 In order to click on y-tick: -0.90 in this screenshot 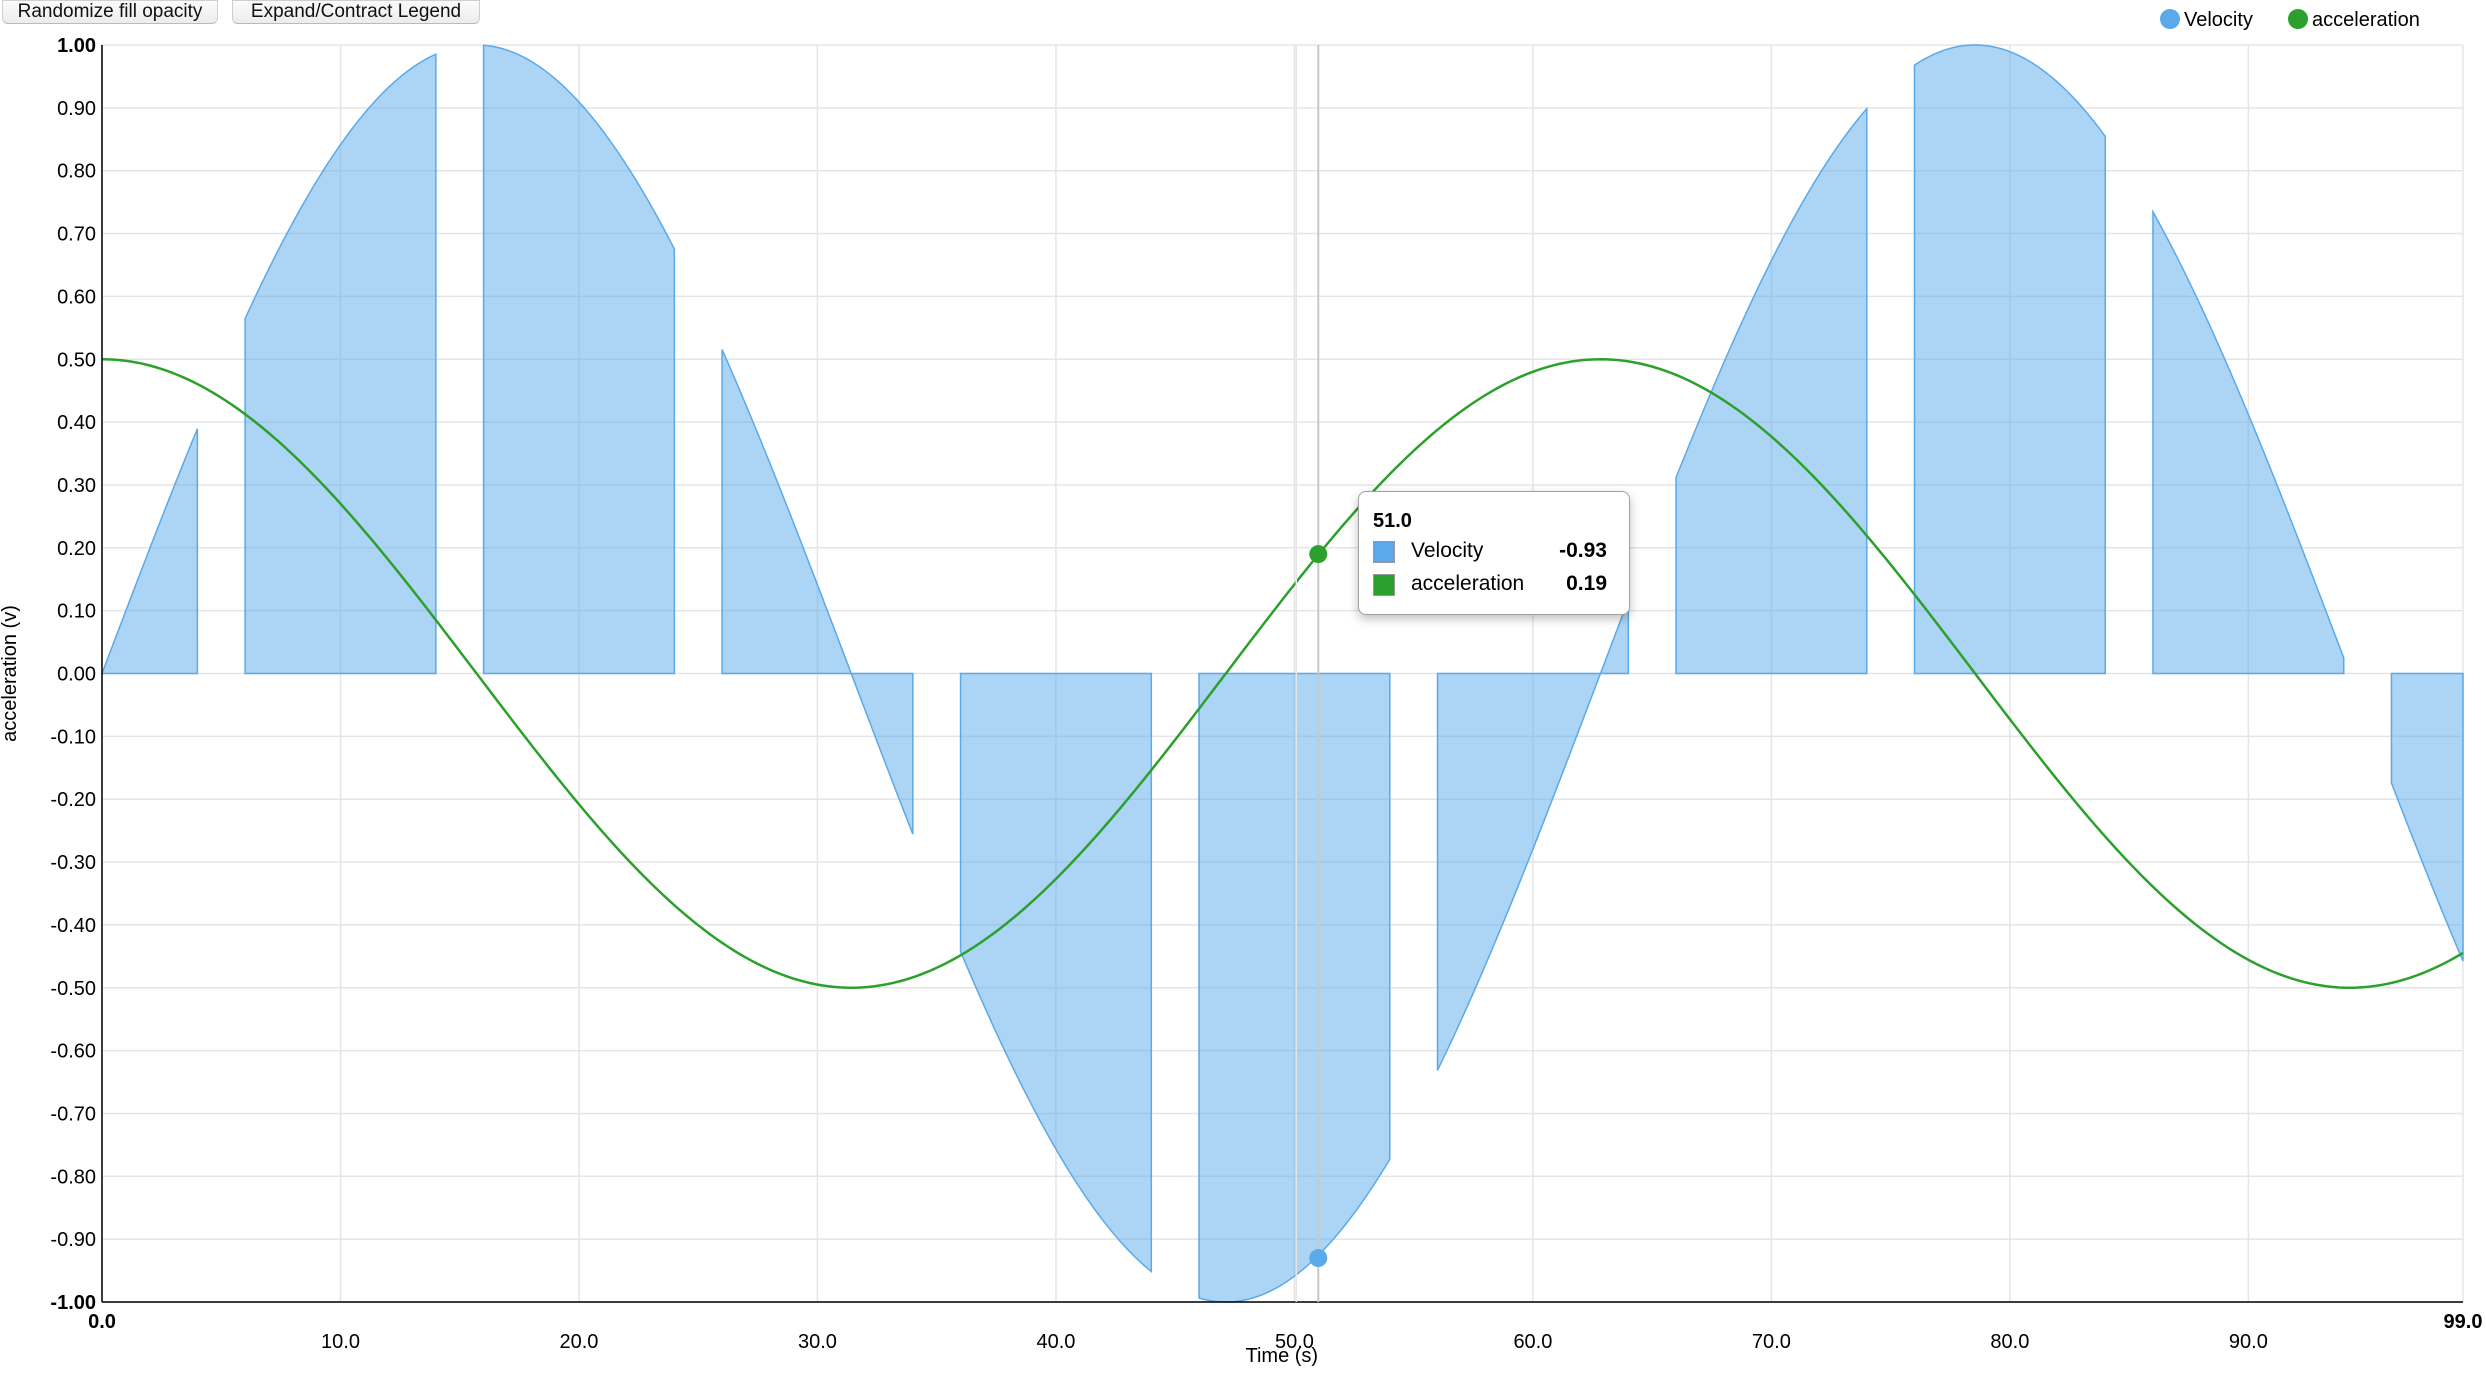, I will do `click(73, 1240)`.